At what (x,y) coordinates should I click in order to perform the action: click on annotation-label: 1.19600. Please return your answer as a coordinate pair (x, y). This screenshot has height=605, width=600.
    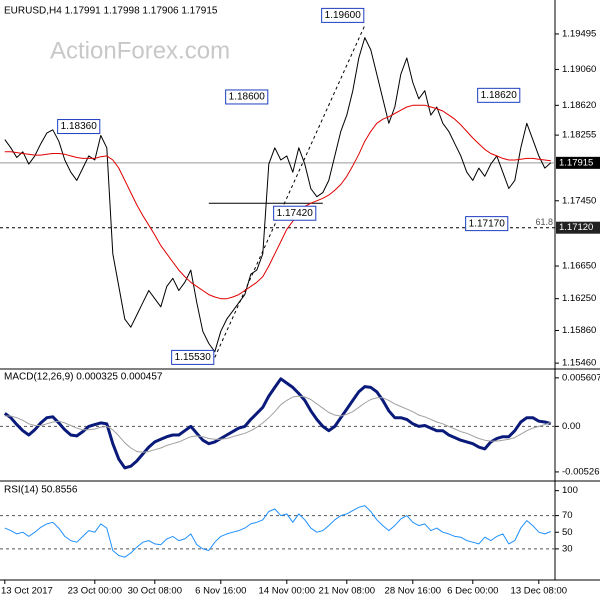
    Looking at the image, I should click on (343, 15).